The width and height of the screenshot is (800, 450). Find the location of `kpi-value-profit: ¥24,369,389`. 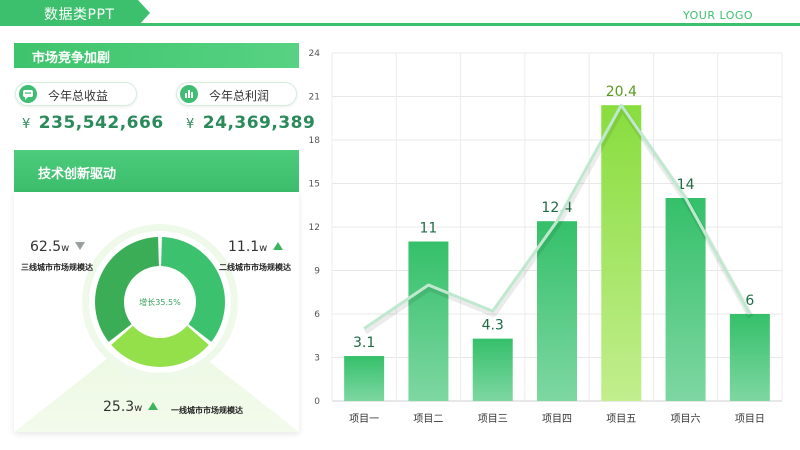

kpi-value-profit: ¥24,369,389 is located at coordinates (250, 123).